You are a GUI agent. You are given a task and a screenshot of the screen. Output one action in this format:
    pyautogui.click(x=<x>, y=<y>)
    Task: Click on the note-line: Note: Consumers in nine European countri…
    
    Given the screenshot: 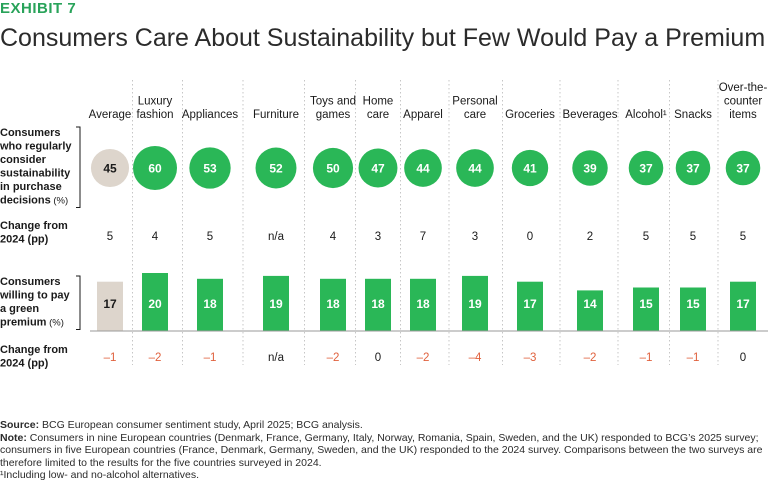 What is the action you would take?
    pyautogui.click(x=384, y=451)
    